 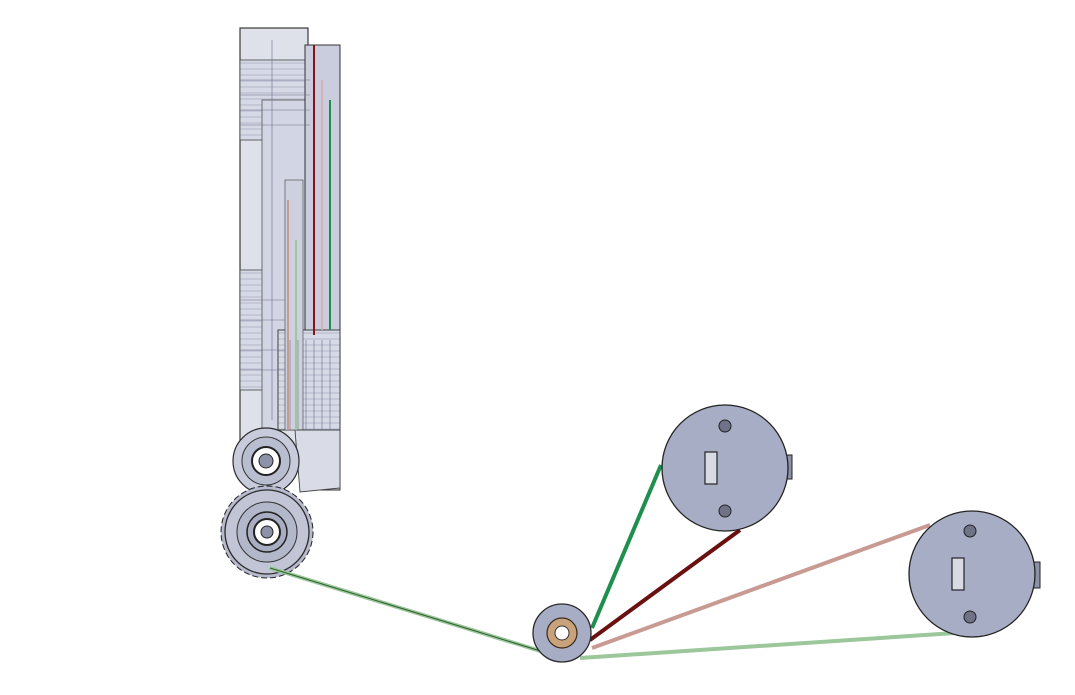 I want to click on dark-red-tendon, so click(x=665, y=585).